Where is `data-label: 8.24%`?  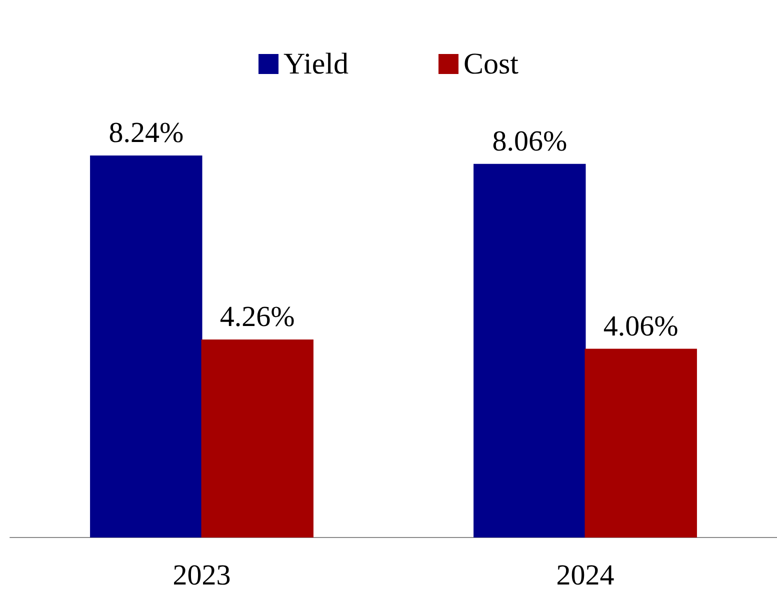 data-label: 8.24% is located at coordinates (146, 133).